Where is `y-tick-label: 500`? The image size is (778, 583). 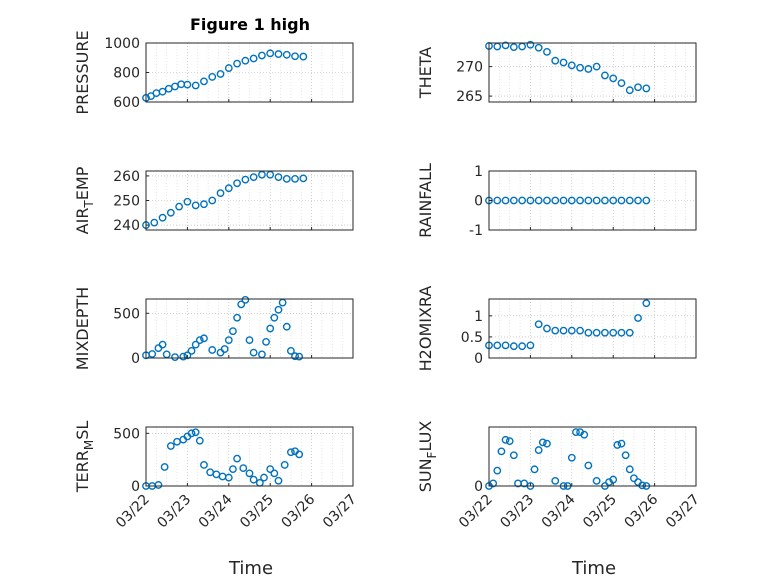
y-tick-label: 500 is located at coordinates (126, 314).